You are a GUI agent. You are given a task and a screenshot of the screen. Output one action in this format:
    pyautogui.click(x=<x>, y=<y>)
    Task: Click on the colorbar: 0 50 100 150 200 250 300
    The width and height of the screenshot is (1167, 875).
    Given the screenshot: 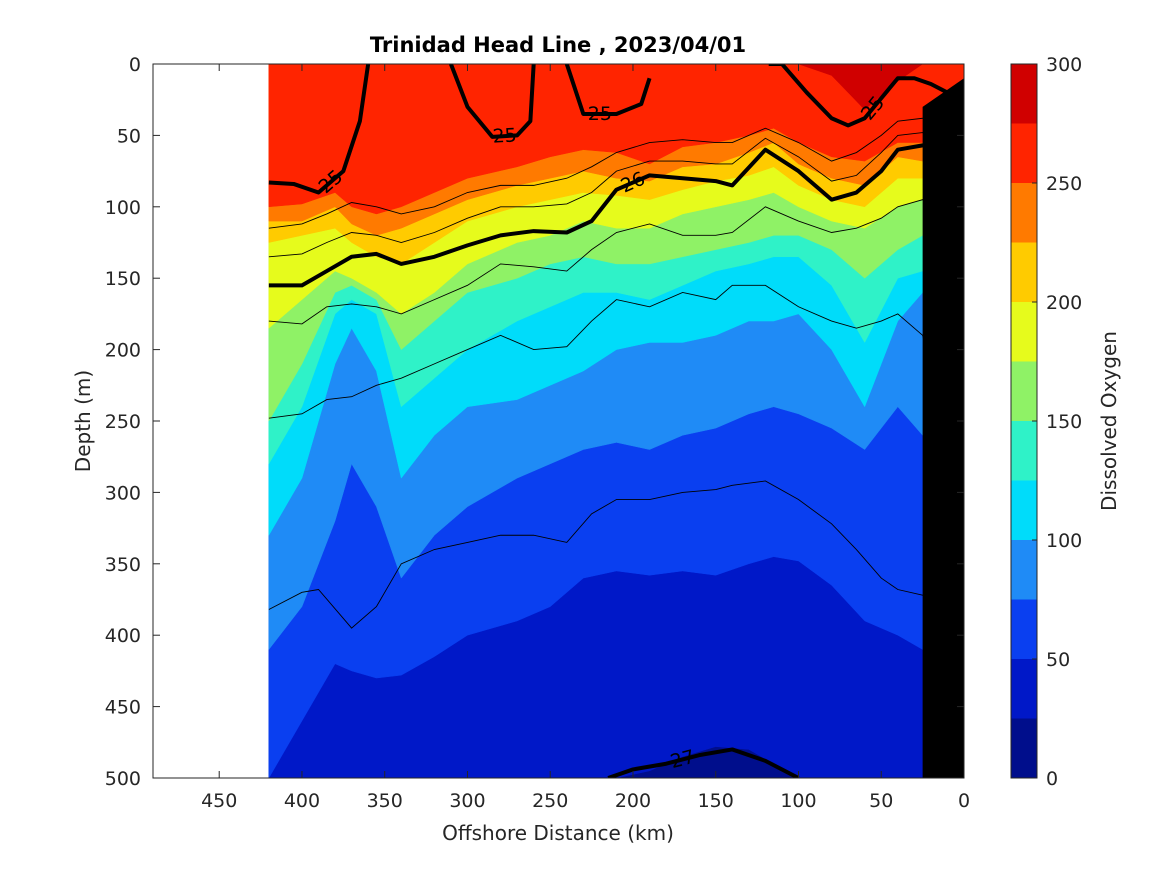 What is the action you would take?
    pyautogui.click(x=1046, y=422)
    